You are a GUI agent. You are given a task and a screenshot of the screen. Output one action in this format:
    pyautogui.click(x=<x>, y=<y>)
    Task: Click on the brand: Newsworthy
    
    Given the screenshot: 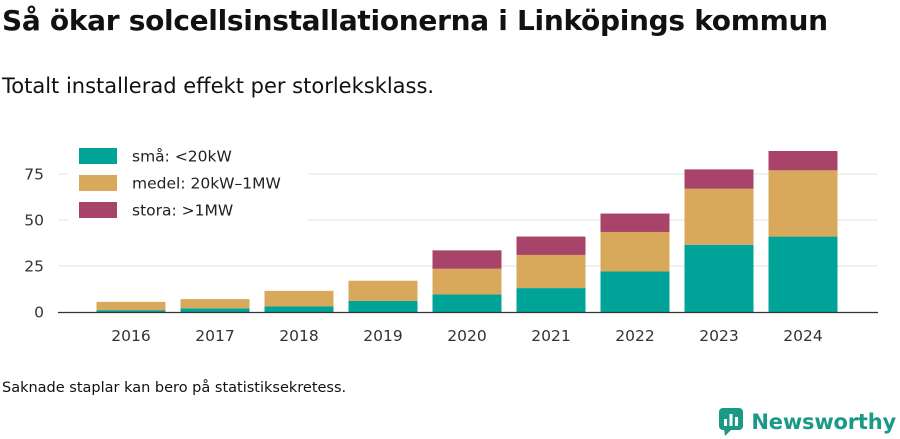 What is the action you would take?
    pyautogui.click(x=807, y=422)
    